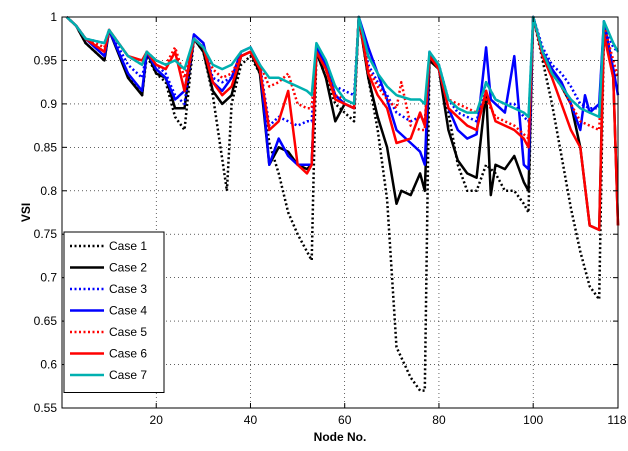 The height and width of the screenshot is (451, 628). Describe the element at coordinates (48, 104) in the screenshot. I see `y-tick-label: 0.9` at that location.